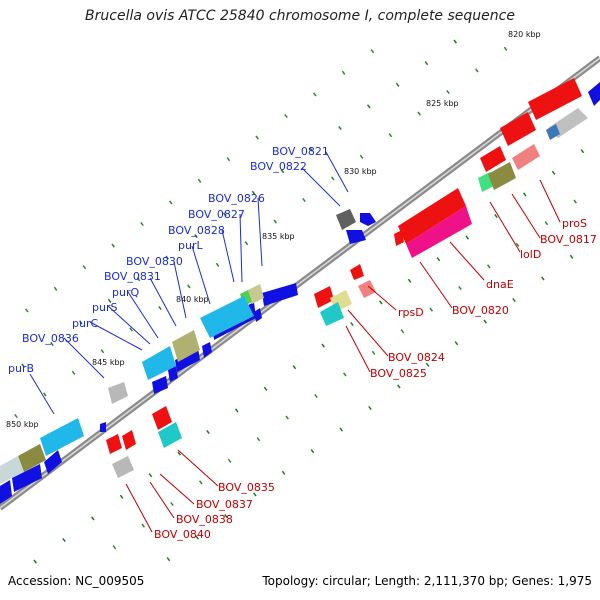  What do you see at coordinates (216, 214) in the screenshot?
I see `gene-label: BOV_0827` at bounding box center [216, 214].